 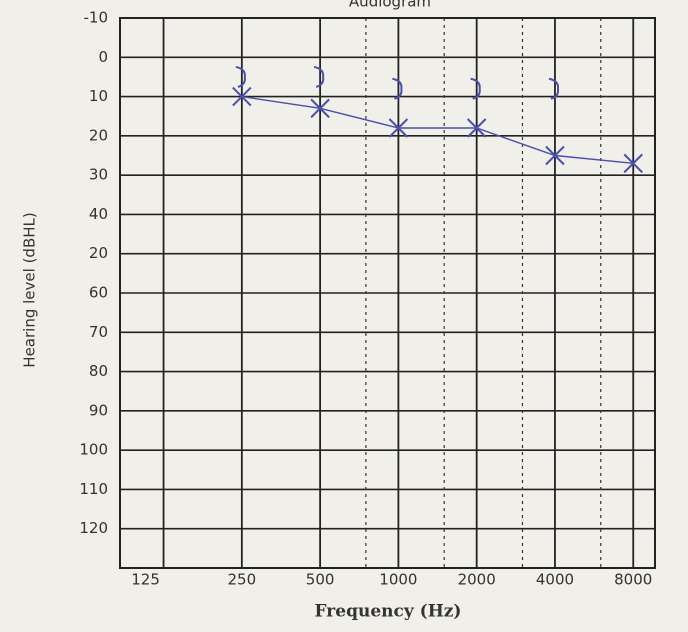 I want to click on x-tick-label: 125, so click(x=145, y=580).